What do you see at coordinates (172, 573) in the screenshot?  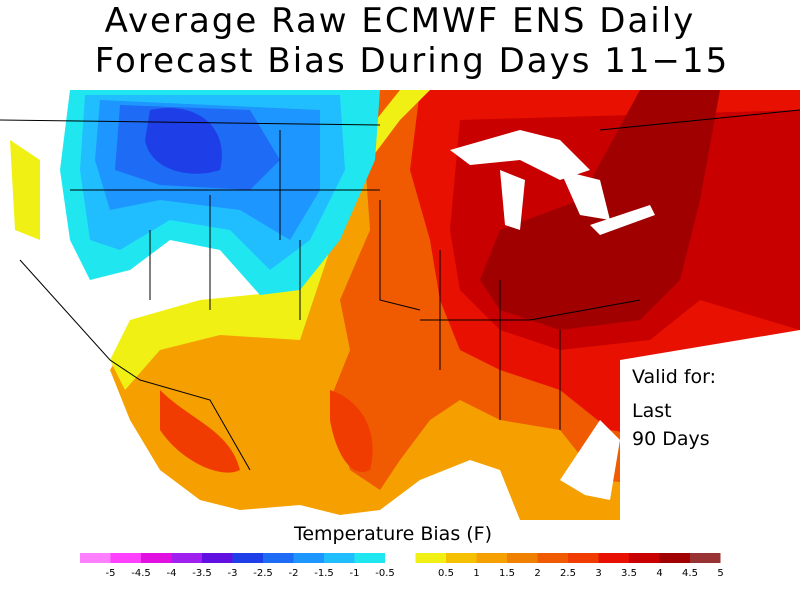 I see `colorbar-tick-label: -4` at bounding box center [172, 573].